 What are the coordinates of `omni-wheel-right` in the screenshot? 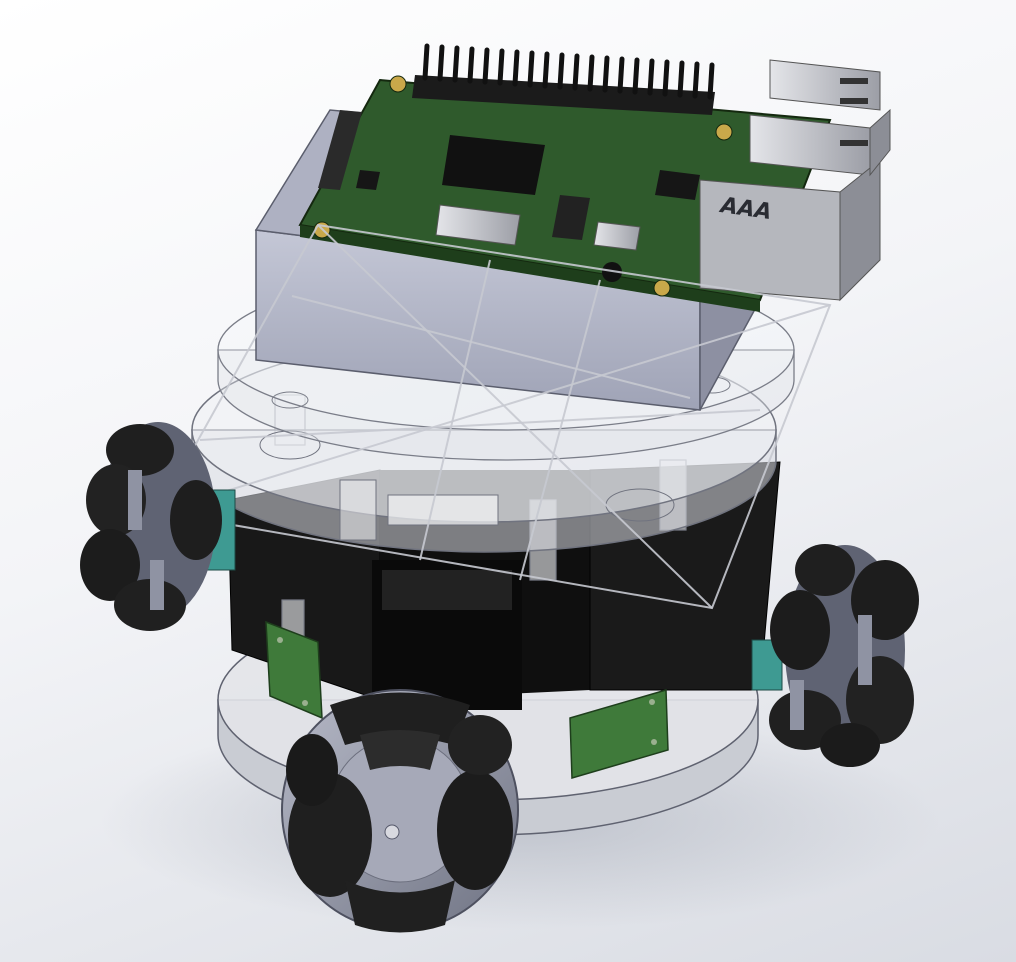 It's located at (835, 655).